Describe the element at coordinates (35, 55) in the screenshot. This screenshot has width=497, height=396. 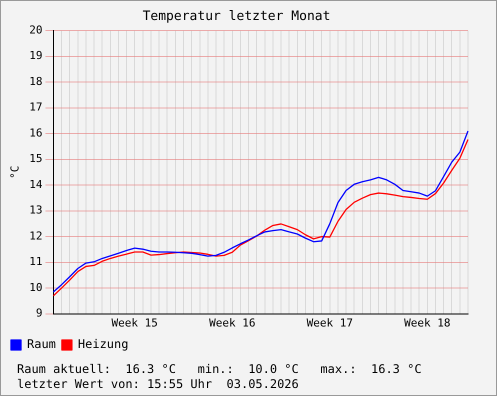
I see `y-tick-label: 19` at that location.